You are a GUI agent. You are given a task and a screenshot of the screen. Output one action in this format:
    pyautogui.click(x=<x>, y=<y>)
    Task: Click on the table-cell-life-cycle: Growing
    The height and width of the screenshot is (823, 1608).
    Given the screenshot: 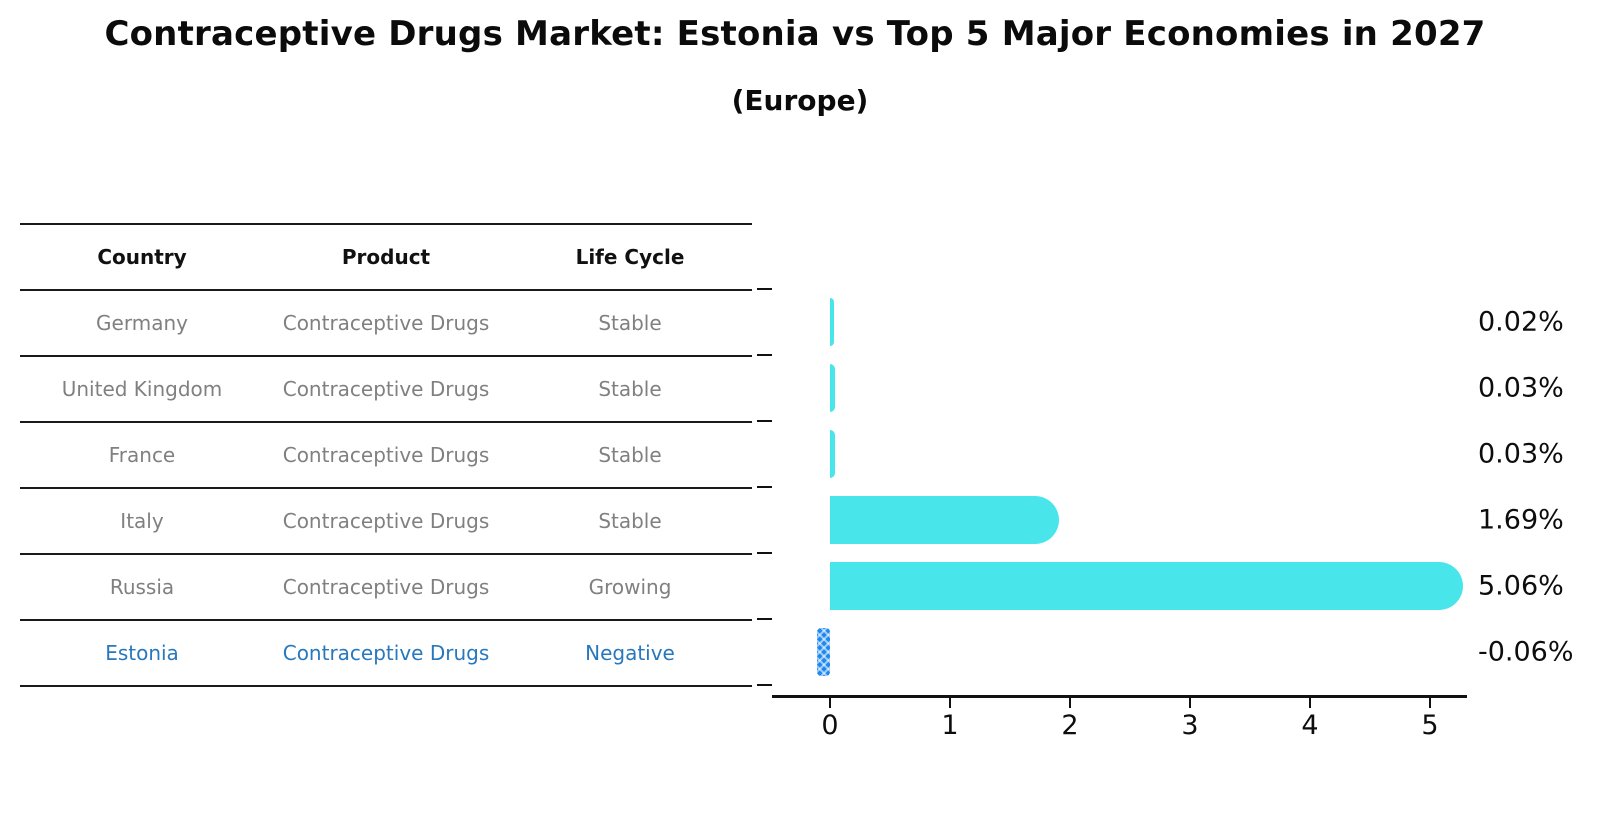 What is the action you would take?
    pyautogui.click(x=630, y=587)
    